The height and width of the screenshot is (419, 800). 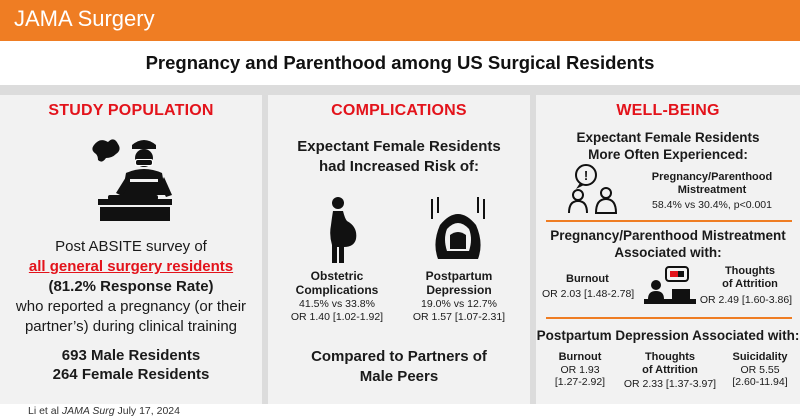 I want to click on title-divider, so click(x=400, y=90).